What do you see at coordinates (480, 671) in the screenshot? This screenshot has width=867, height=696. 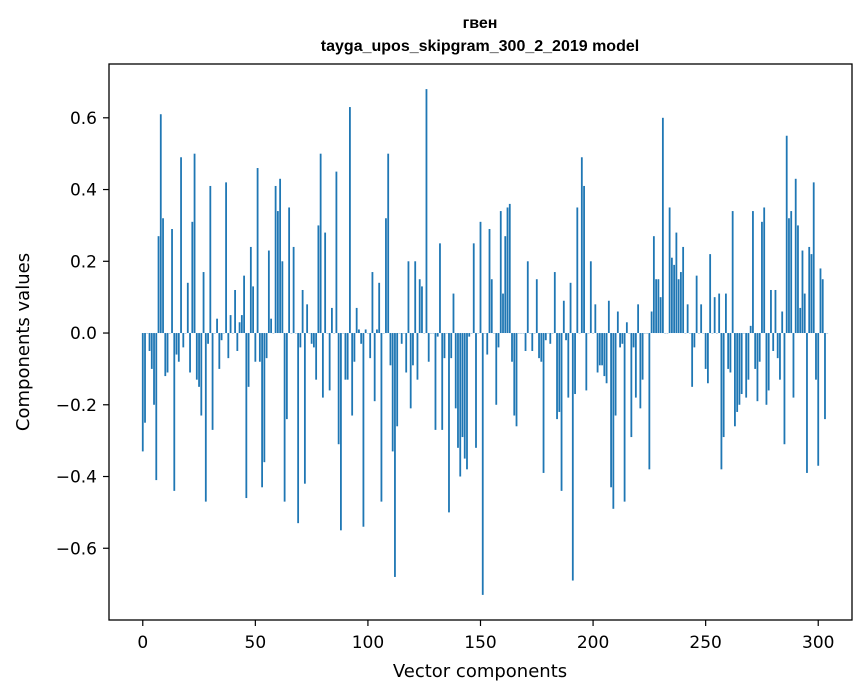 I see `x-axis-label: Vector components` at bounding box center [480, 671].